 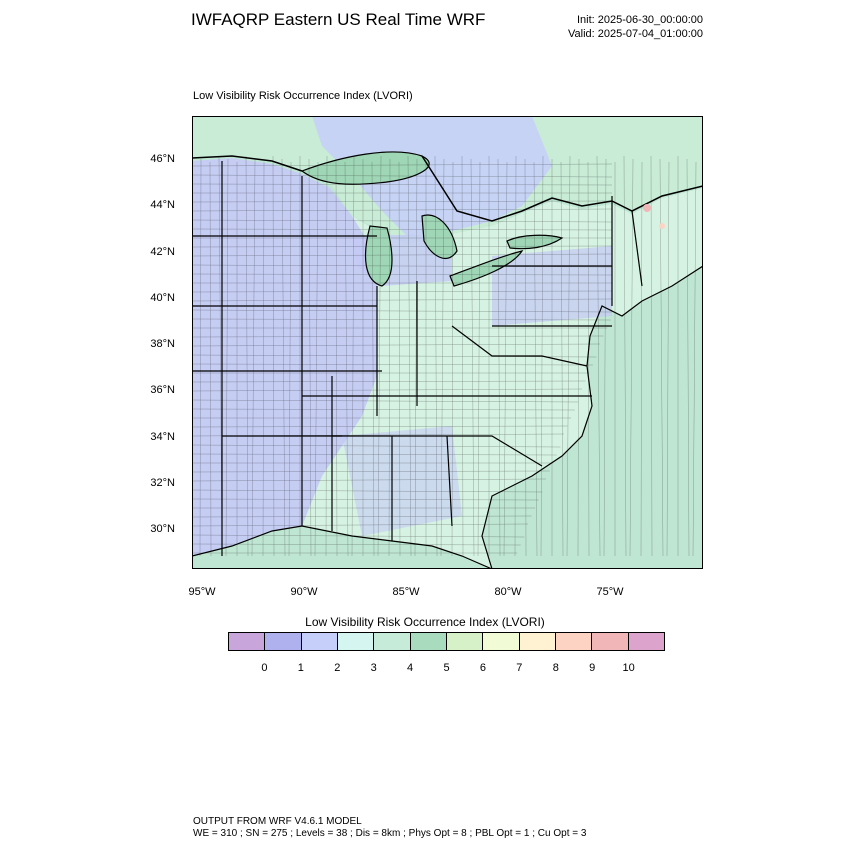 I want to click on colorbar-label: 9, so click(x=592, y=668).